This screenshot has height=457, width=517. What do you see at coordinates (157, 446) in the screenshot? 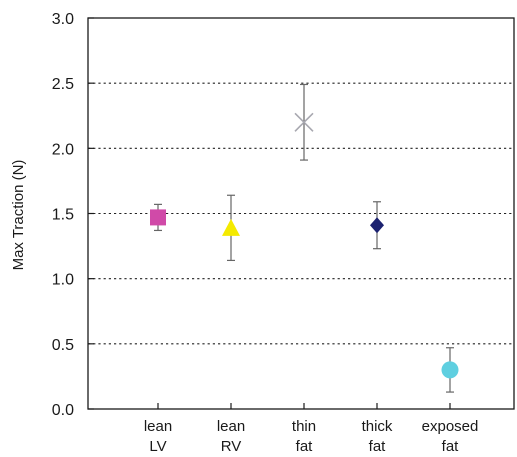
I see `x-tick-label-line2: LV` at bounding box center [157, 446].